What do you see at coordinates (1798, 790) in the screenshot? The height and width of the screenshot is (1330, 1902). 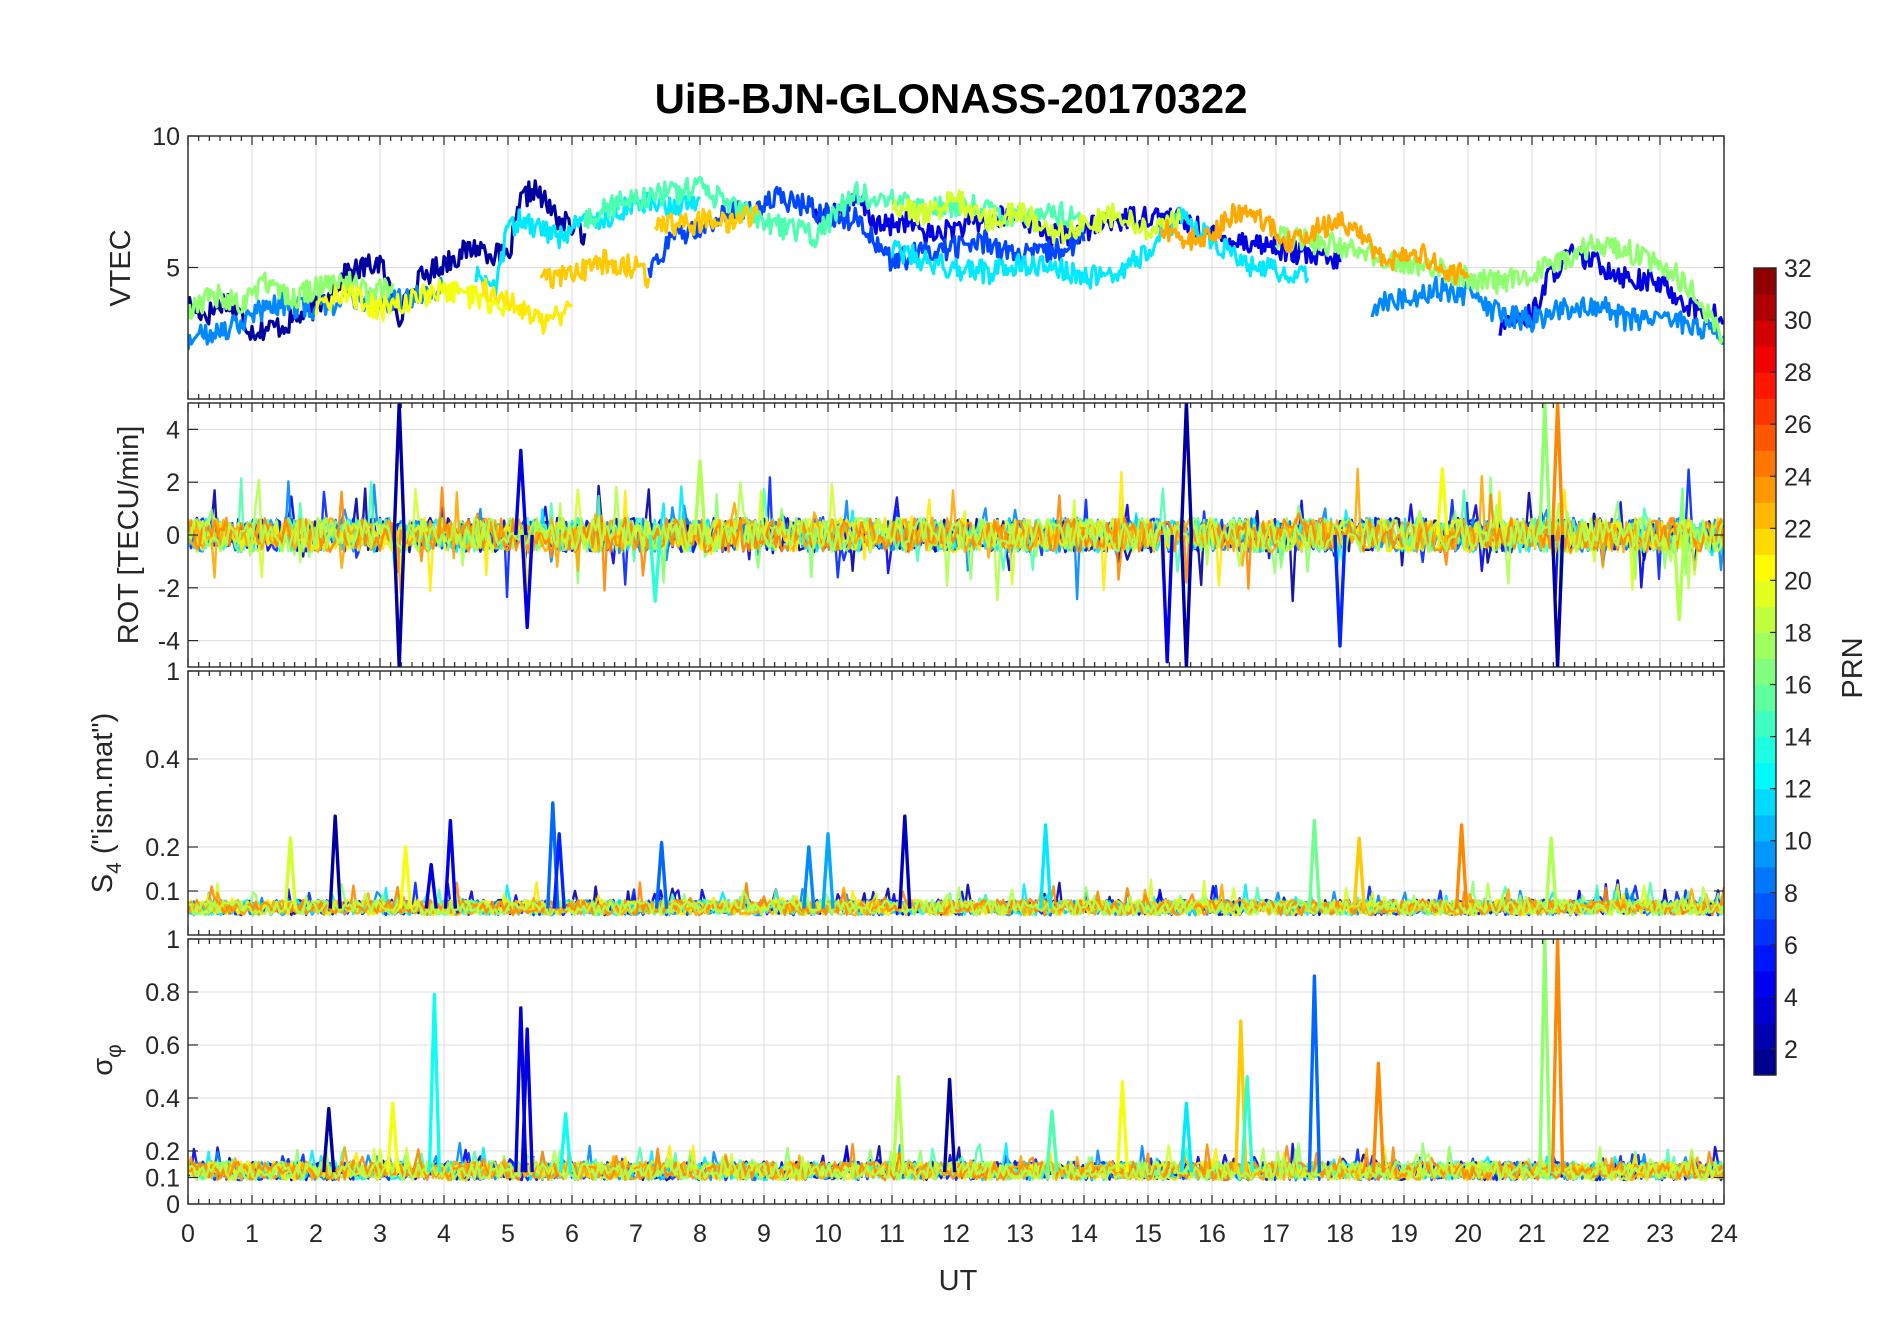 I see `colorbar-tick-label: 12` at bounding box center [1798, 790].